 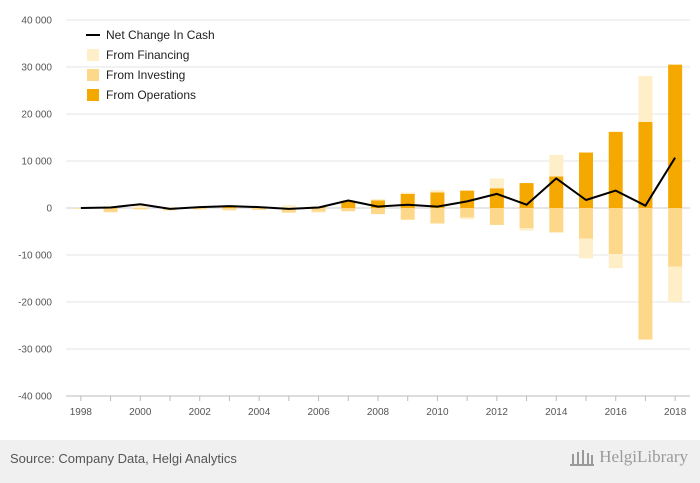 What do you see at coordinates (526, 229) in the screenshot?
I see `bar-from-financing-2013` at bounding box center [526, 229].